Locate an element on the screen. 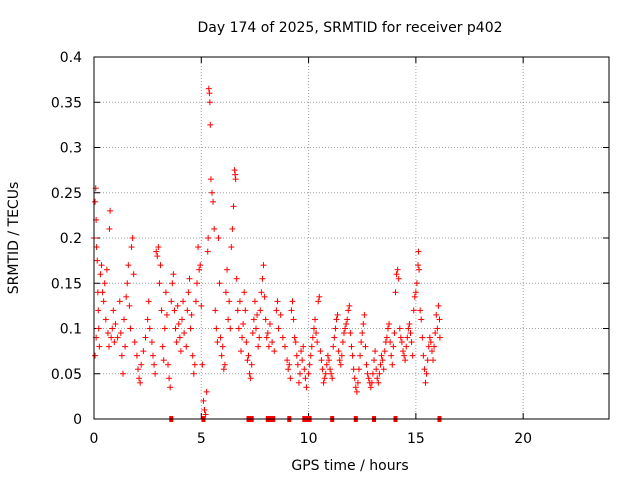 This screenshot has width=640, height=480. y-tick-label: 0.3 is located at coordinates (71, 149).